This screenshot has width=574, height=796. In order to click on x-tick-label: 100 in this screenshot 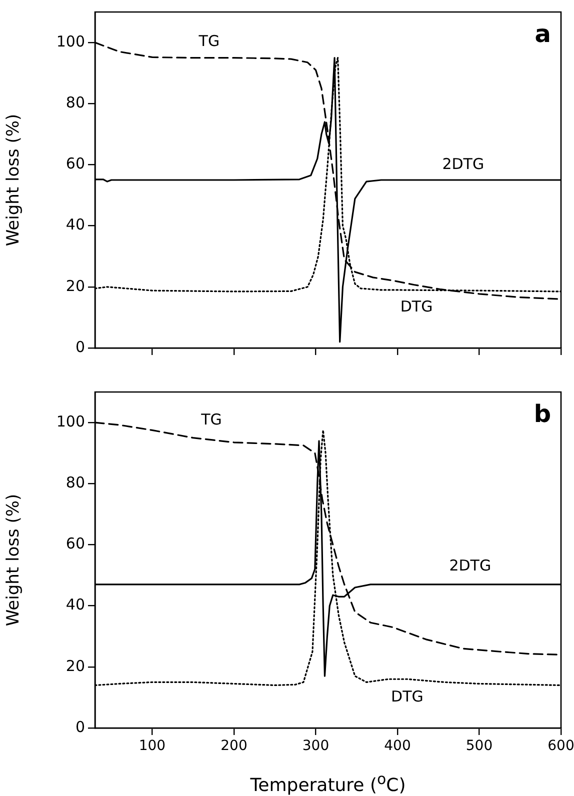, I will do `click(152, 746)`.